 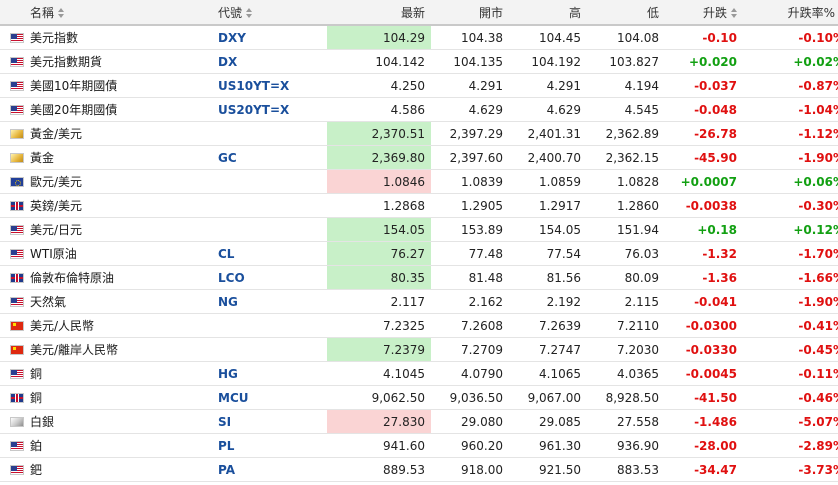 I want to click on open-price: 7.2709, so click(x=470, y=349).